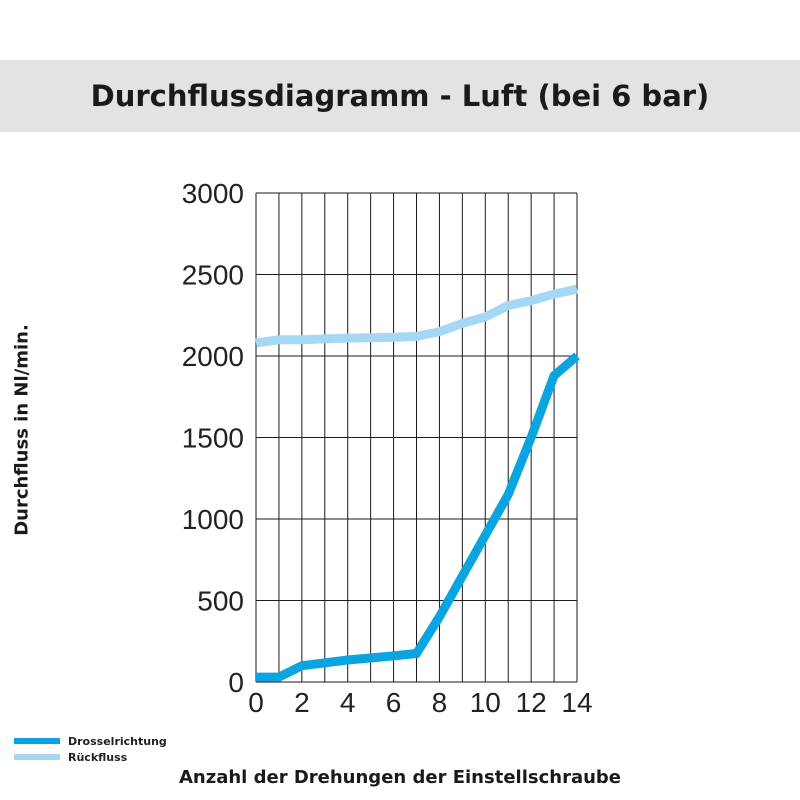 The width and height of the screenshot is (800, 800). Describe the element at coordinates (37, 741) in the screenshot. I see `legend-swatch-drosselrichtung` at that location.